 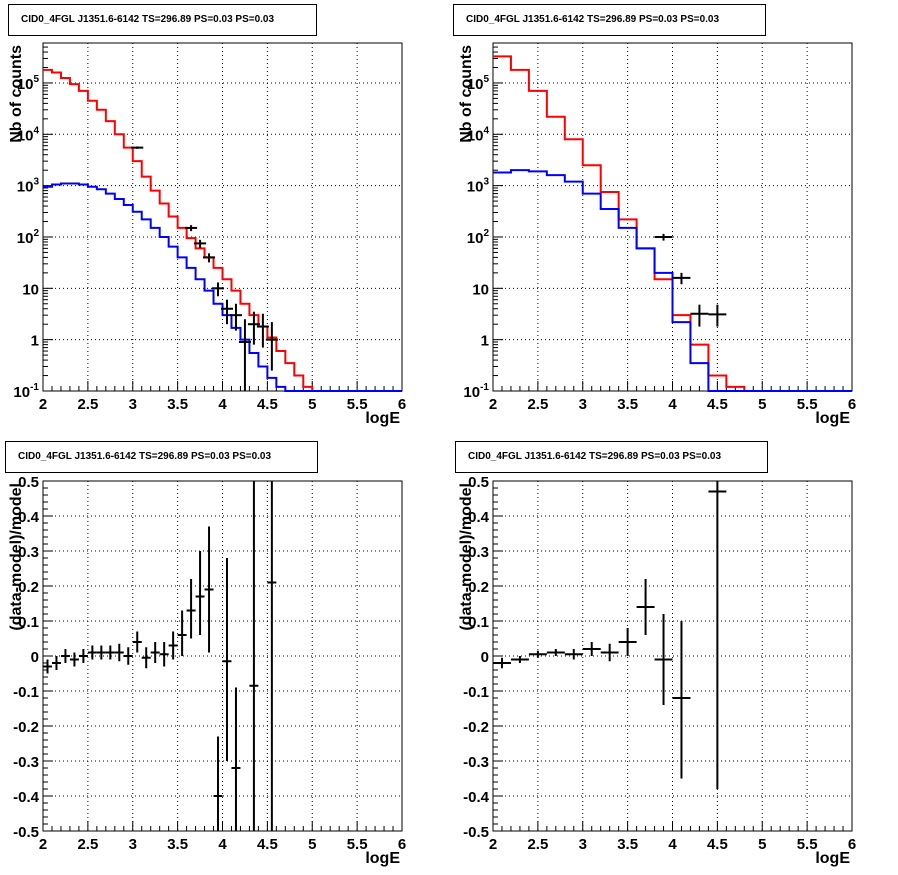 What do you see at coordinates (26, 797) in the screenshot?
I see `y-tick-label: -0.4` at bounding box center [26, 797].